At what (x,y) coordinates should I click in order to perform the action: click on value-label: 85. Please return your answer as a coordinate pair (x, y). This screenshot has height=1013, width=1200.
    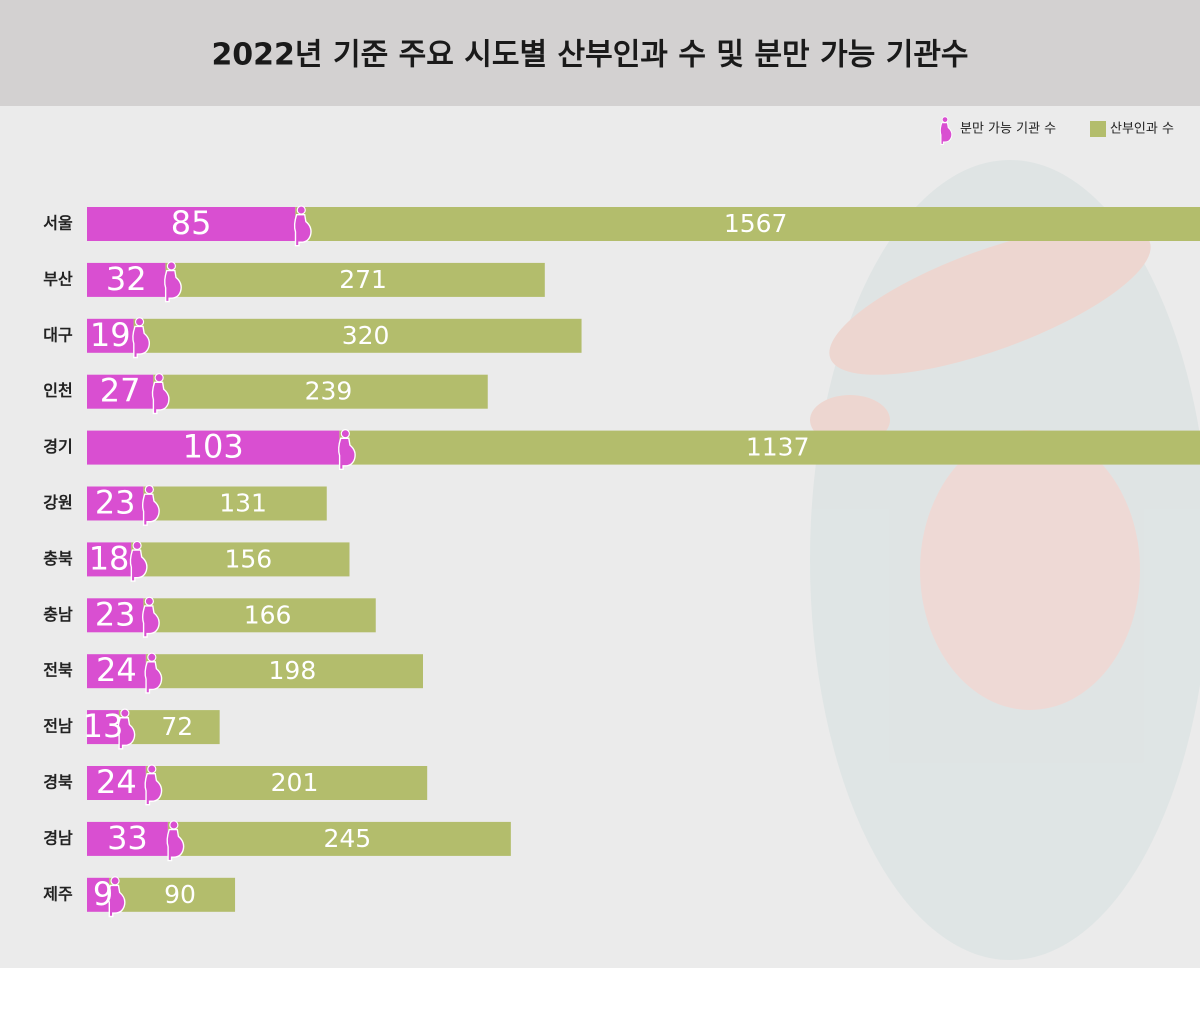
    Looking at the image, I should click on (191, 223).